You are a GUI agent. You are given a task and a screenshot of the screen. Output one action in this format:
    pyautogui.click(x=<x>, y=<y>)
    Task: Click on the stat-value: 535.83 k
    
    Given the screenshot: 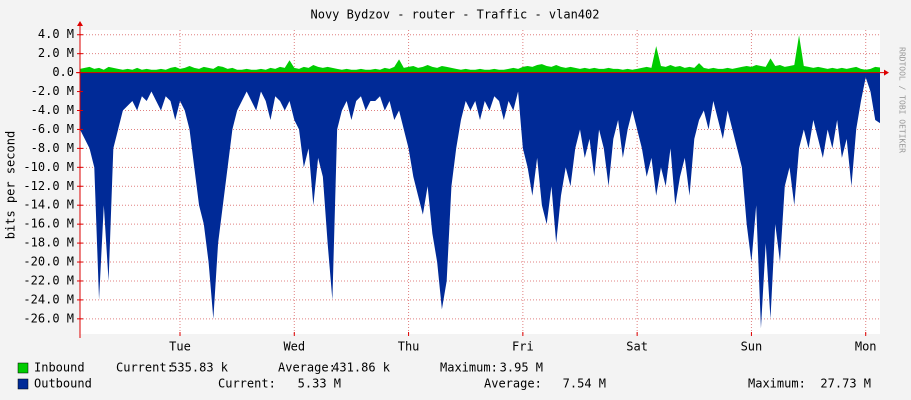 What is the action you would take?
    pyautogui.click(x=199, y=368)
    